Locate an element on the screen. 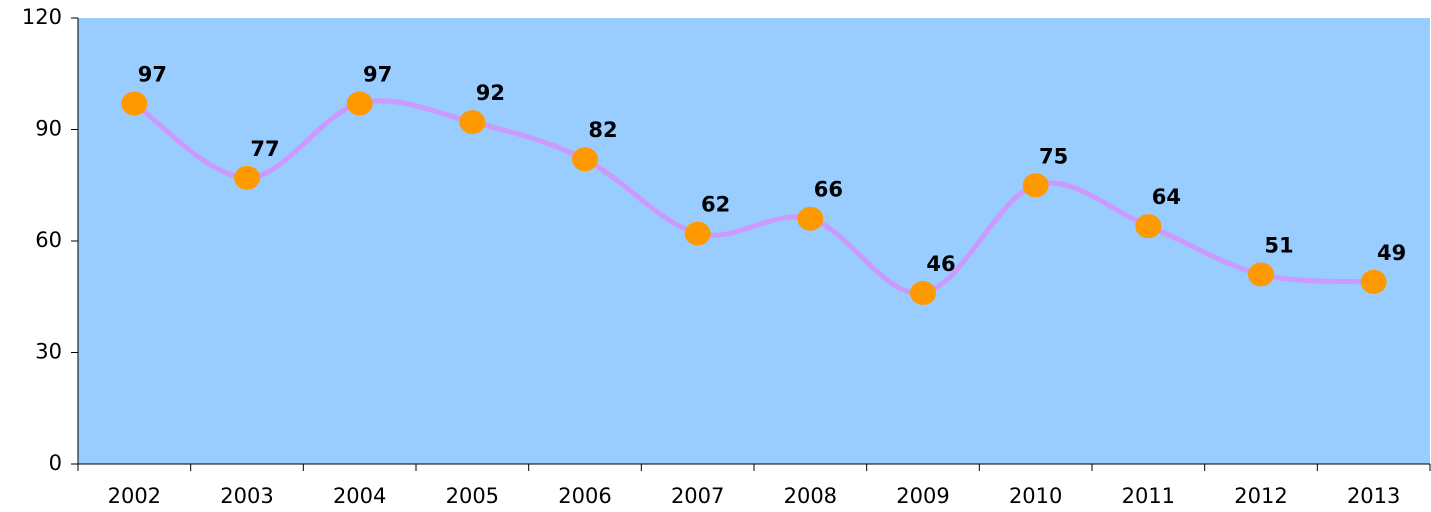  x-tick-label: 2010 is located at coordinates (1035, 496).